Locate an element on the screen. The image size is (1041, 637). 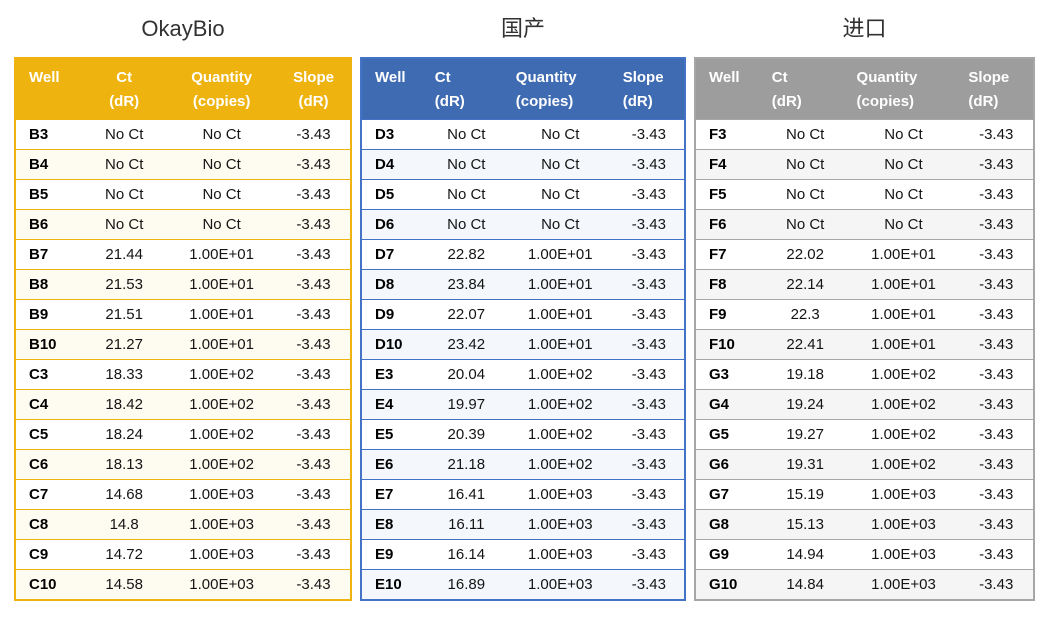
well-cell: F7 is located at coordinates (718, 254).